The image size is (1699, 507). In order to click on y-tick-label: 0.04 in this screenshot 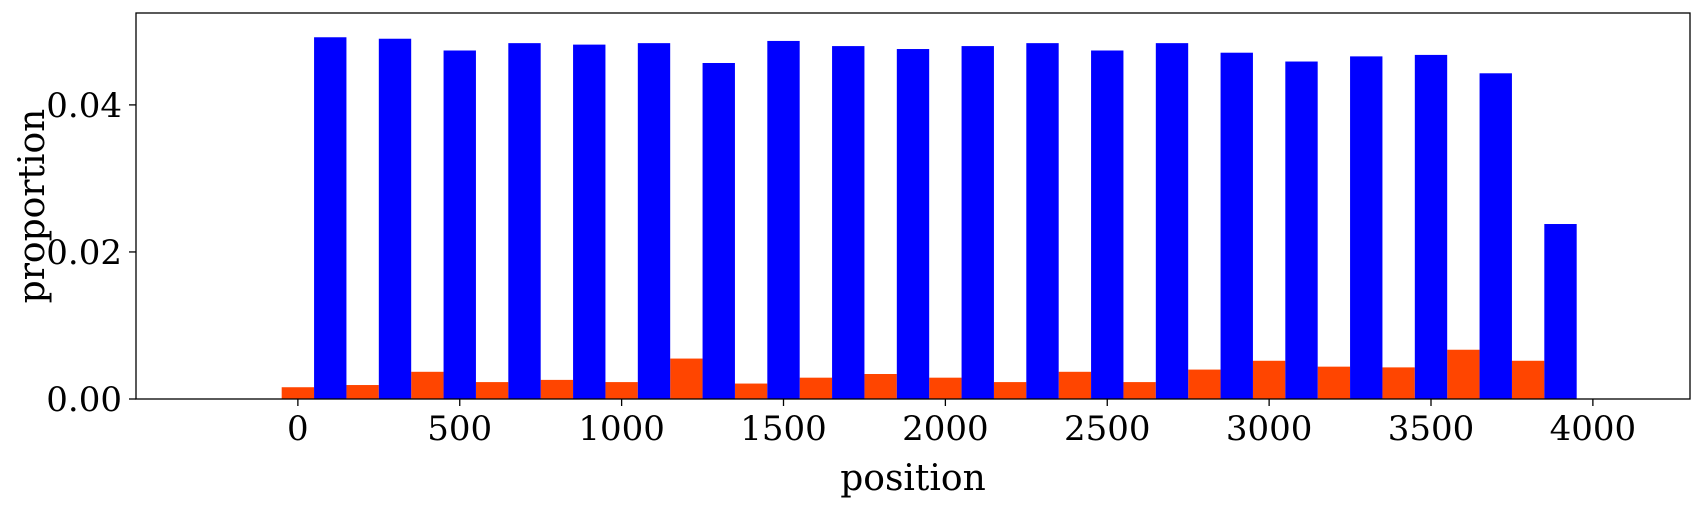, I will do `click(84, 106)`.